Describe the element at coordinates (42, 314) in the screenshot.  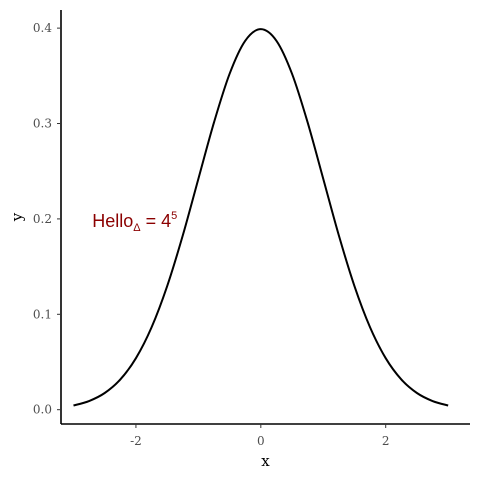
I see `y-tick-label: 0.1` at that location.